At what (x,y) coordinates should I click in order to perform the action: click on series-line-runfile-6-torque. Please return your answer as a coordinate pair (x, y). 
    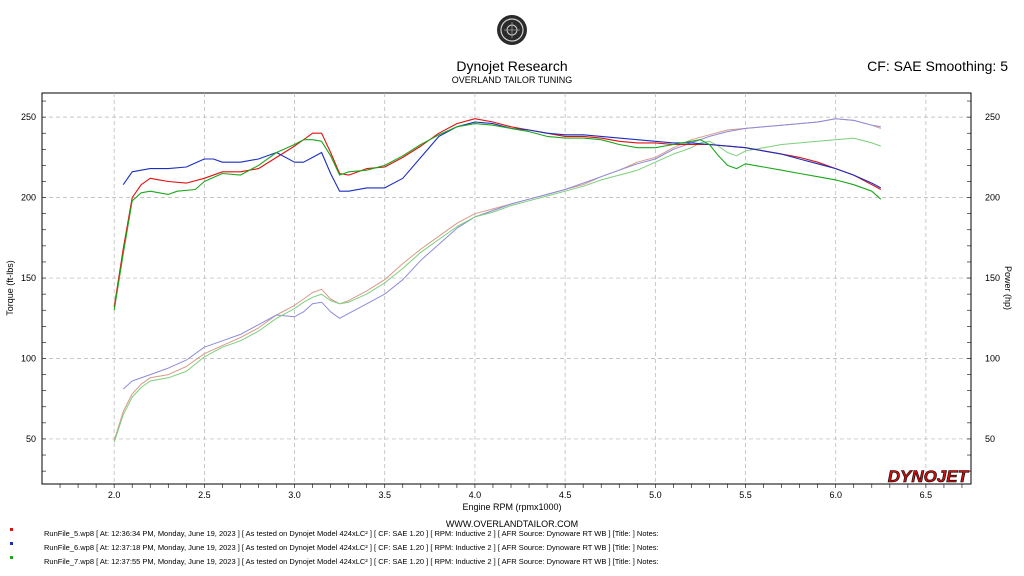
    Looking at the image, I should click on (502, 156).